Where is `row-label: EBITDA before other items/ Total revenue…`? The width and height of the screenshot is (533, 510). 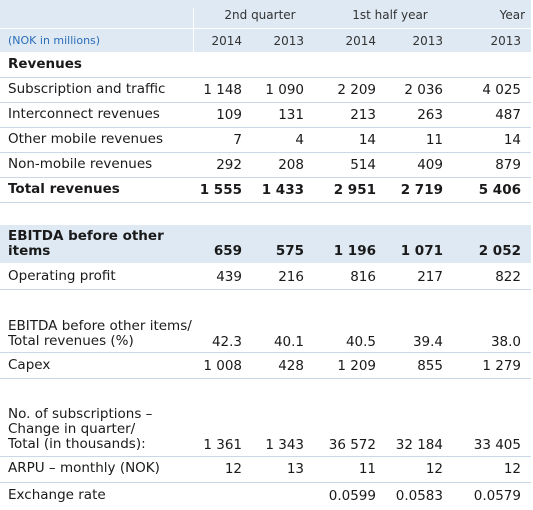 row-label: EBITDA before other items/ Total revenue… is located at coordinates (100, 333).